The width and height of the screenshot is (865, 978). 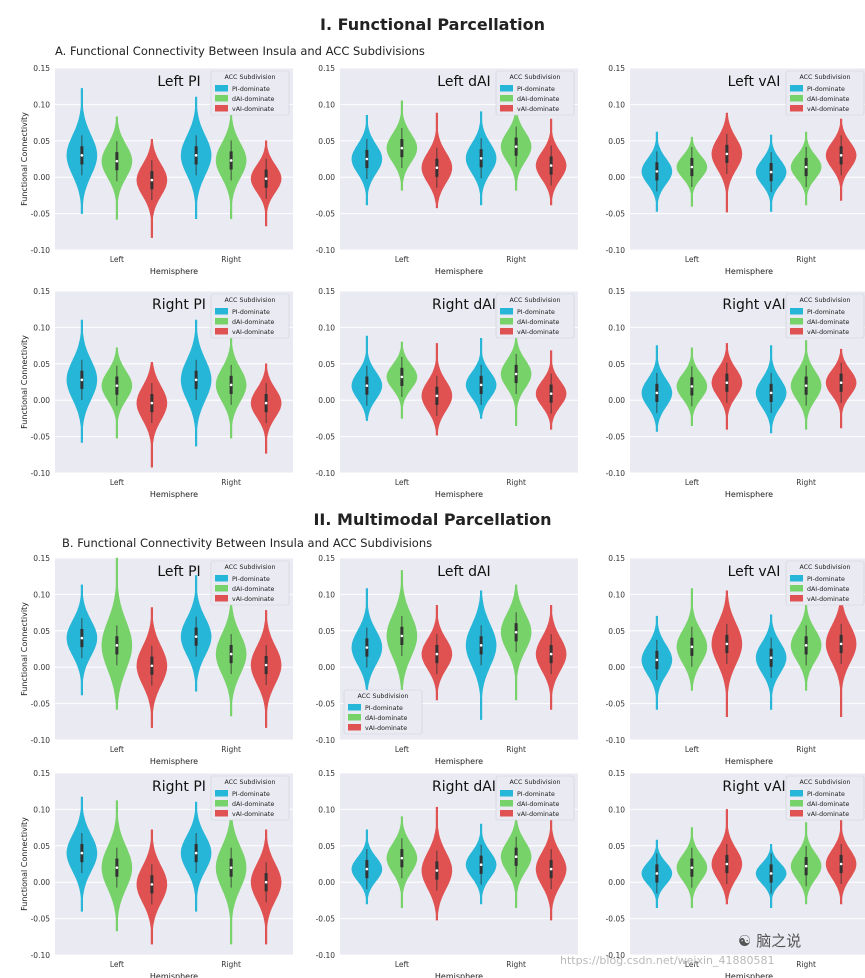 What do you see at coordinates (463, 82) in the screenshot?
I see `panel-title: Left dAI` at bounding box center [463, 82].